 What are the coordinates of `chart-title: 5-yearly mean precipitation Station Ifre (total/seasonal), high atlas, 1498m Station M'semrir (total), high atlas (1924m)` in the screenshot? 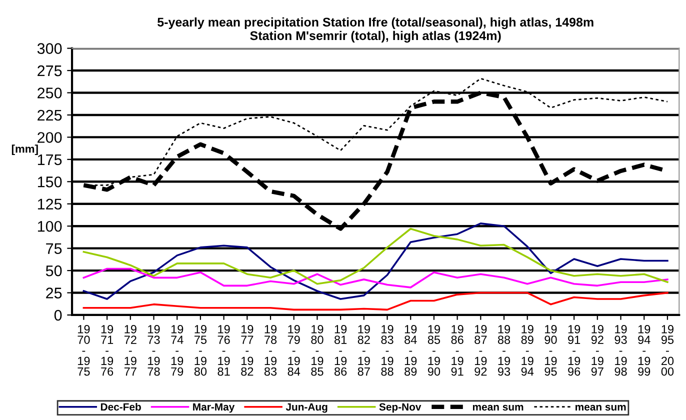 It's located at (376, 30).